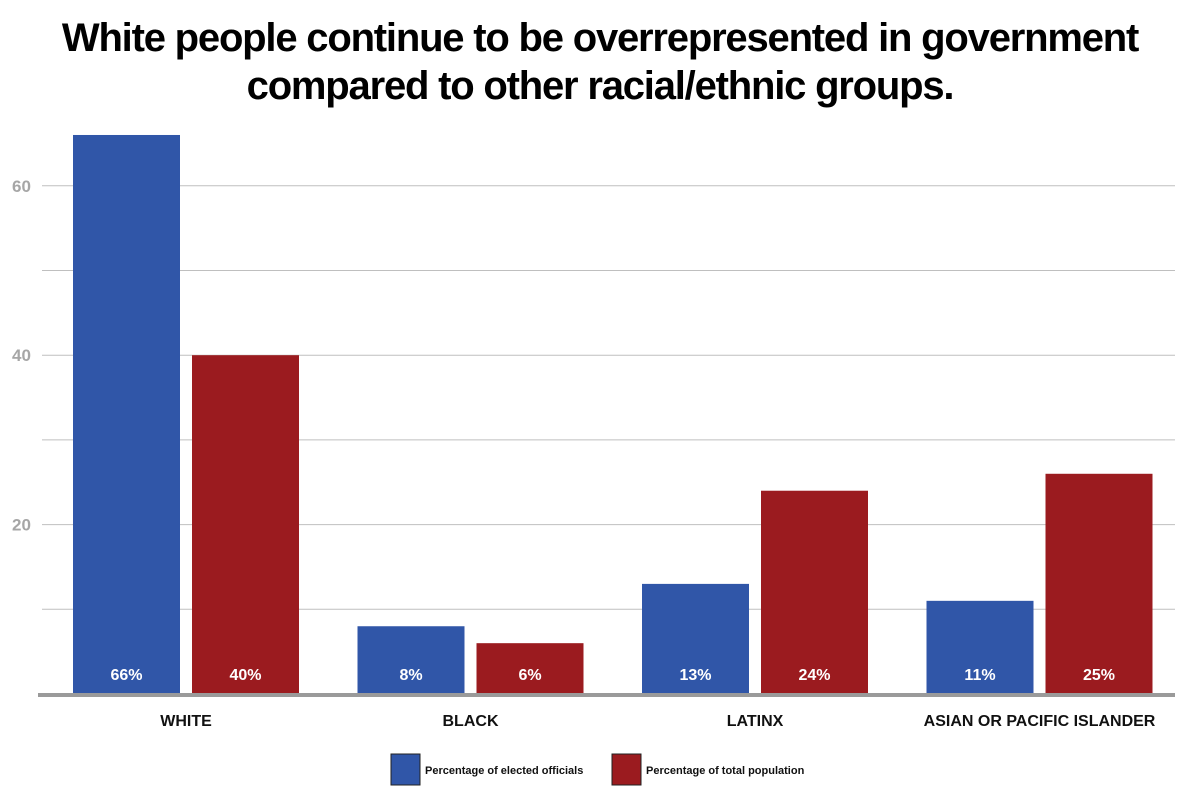 Image resolution: width=1200 pixels, height=800 pixels. I want to click on legend-label-series-1: Percentage of elected officials, so click(504, 771).